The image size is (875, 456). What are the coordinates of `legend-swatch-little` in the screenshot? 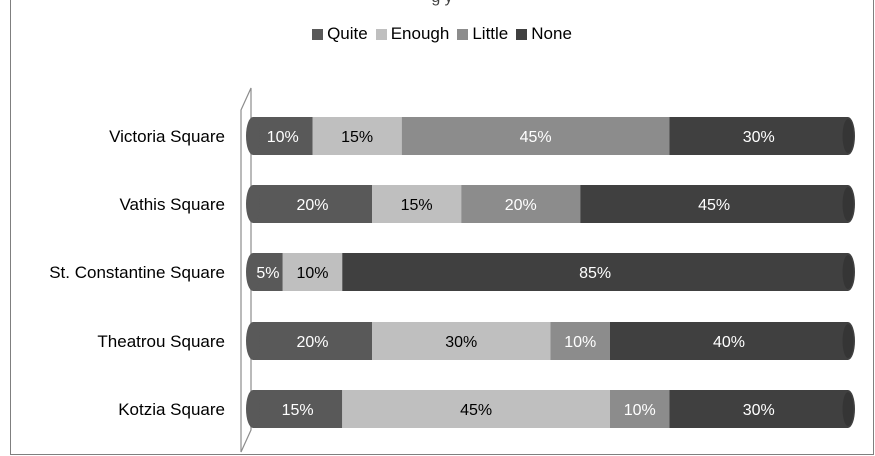 It's located at (463, 34).